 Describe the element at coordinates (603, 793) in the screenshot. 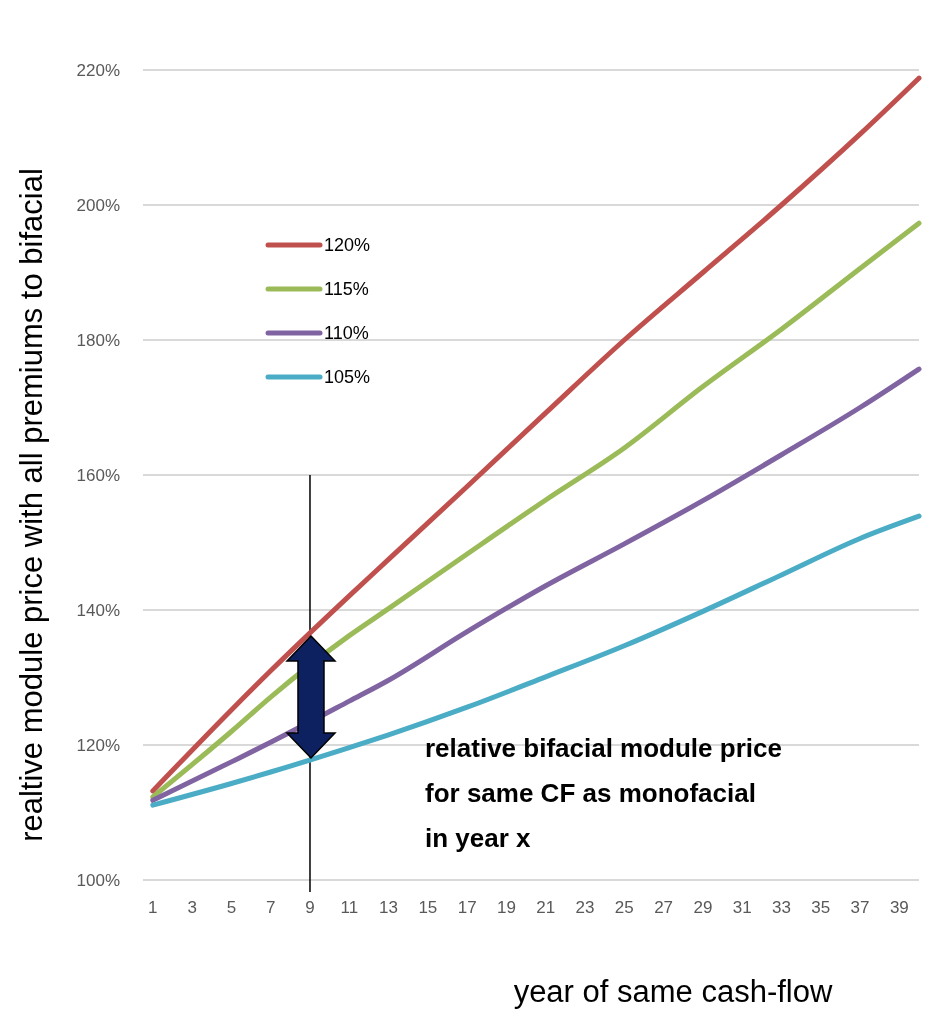

I see `annotation: relative bifacial module price for same CF as monofacial in year x` at that location.